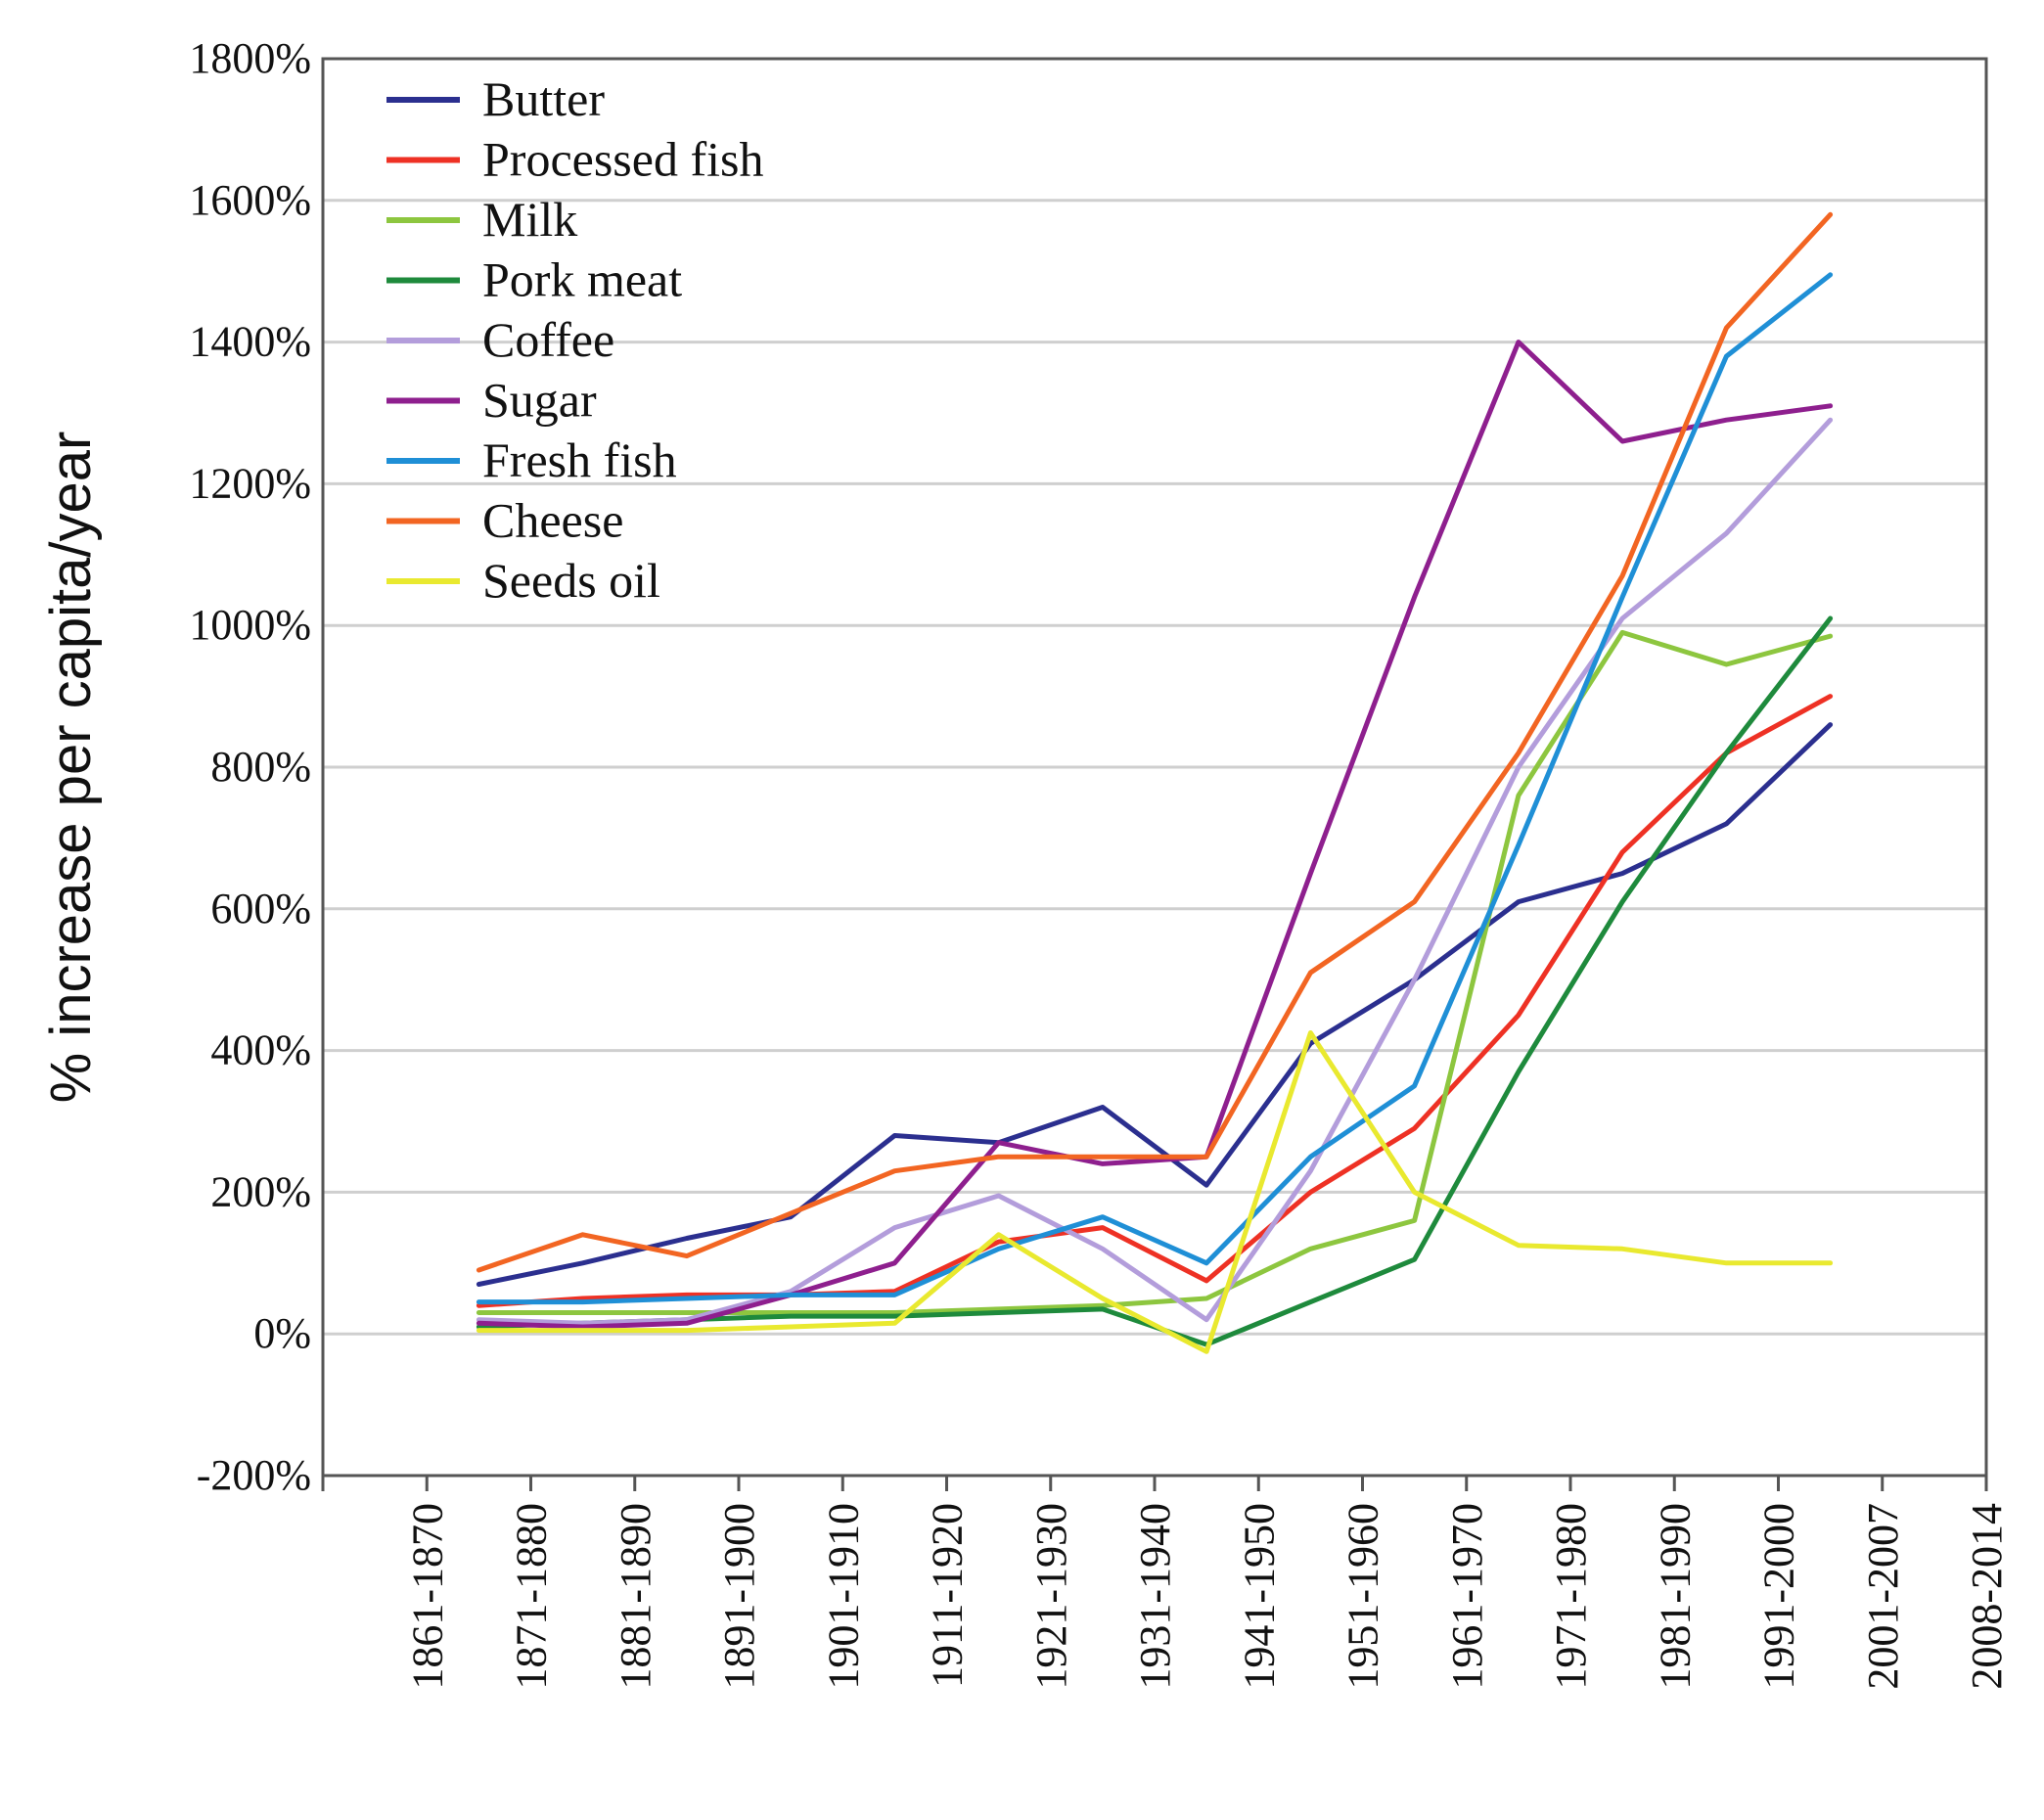 Image resolution: width=2044 pixels, height=1820 pixels. I want to click on y-tick-label: 1400%, so click(250, 342).